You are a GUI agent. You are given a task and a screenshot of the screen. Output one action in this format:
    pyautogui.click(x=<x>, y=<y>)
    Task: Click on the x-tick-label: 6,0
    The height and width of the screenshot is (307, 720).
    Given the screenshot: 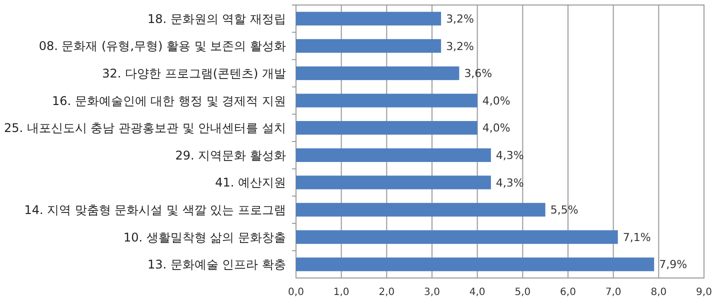 What is the action you would take?
    pyautogui.click(x=568, y=292)
    